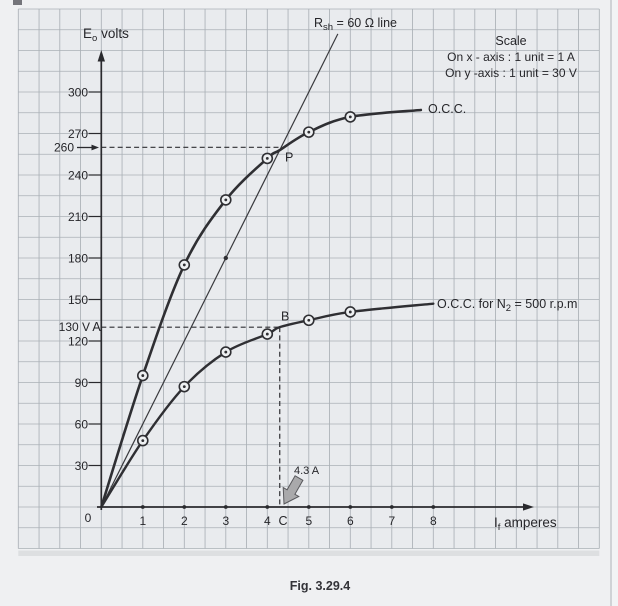  I want to click on point-p-label: P, so click(289, 158).